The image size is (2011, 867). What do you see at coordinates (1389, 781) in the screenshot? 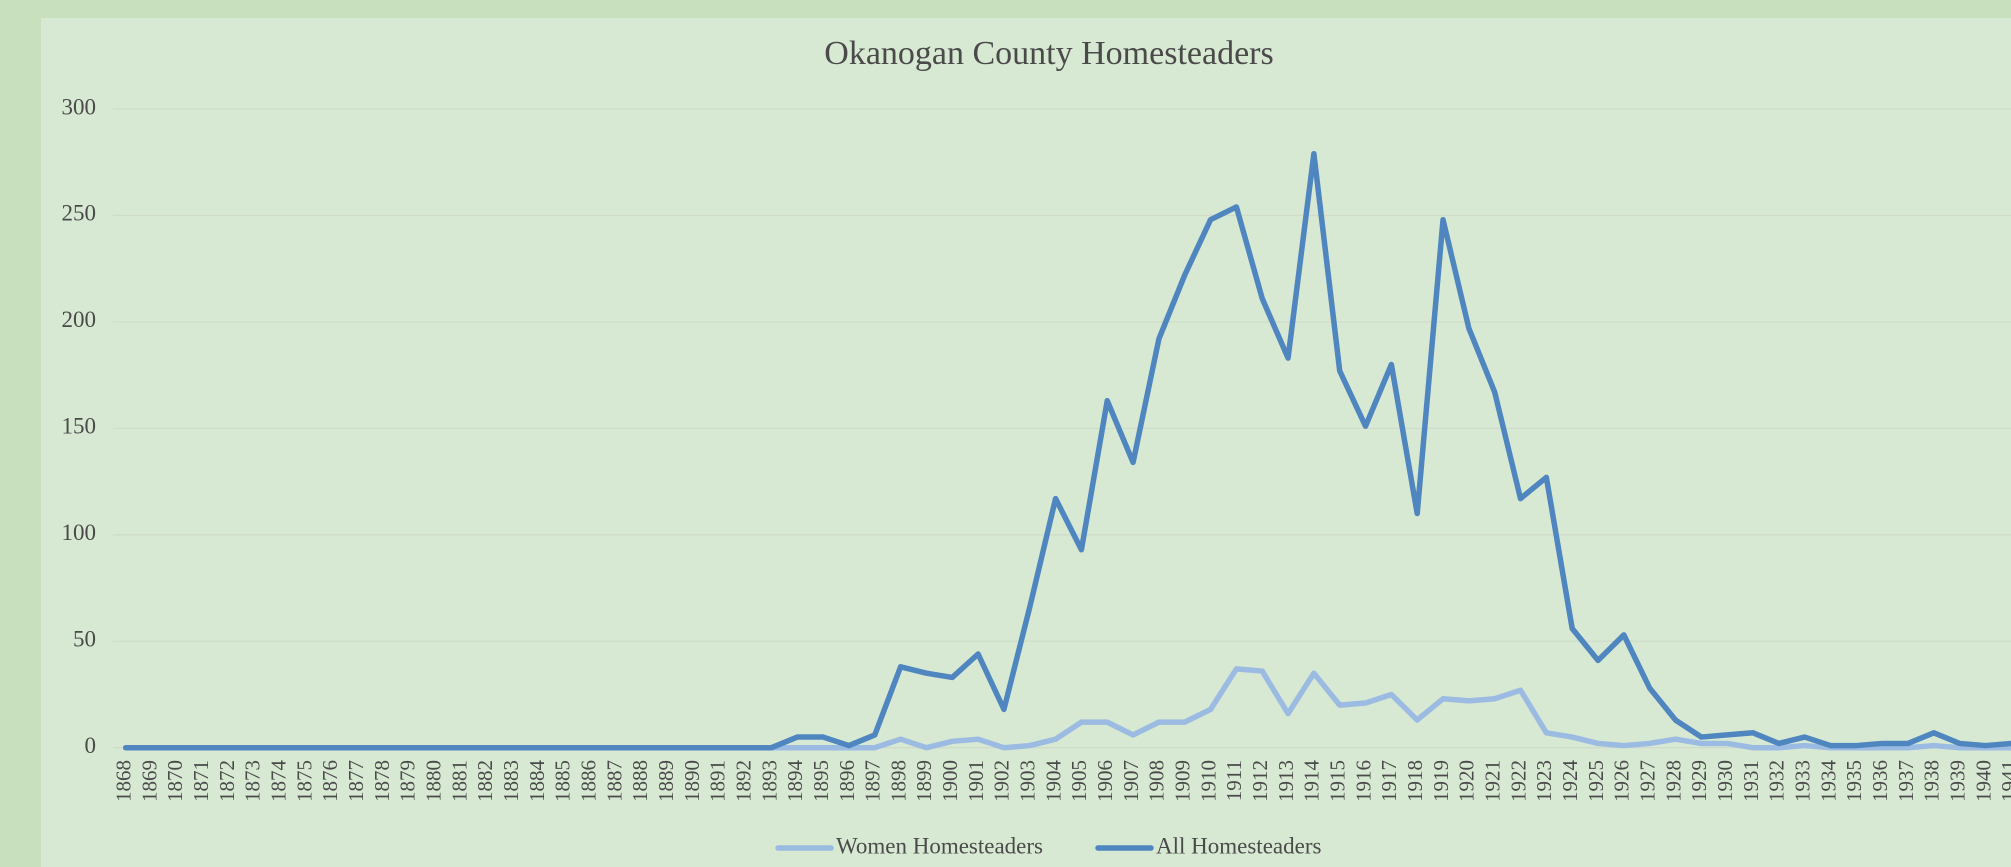
I see `x-tick-label: 1917` at bounding box center [1389, 781].